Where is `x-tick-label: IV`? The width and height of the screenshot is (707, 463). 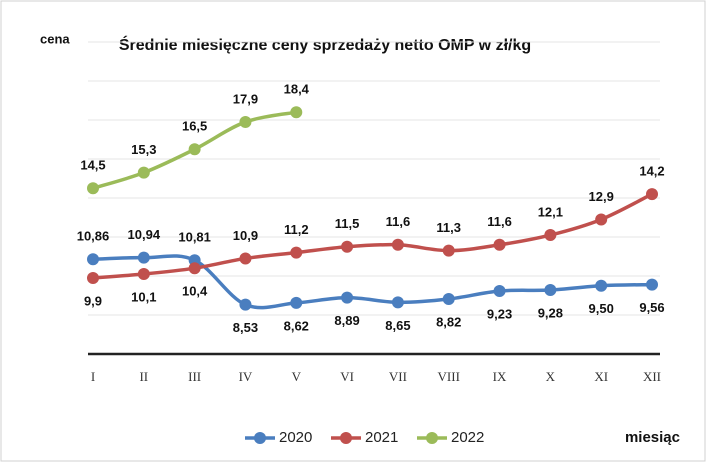
x-tick-label: IV is located at coordinates (246, 376).